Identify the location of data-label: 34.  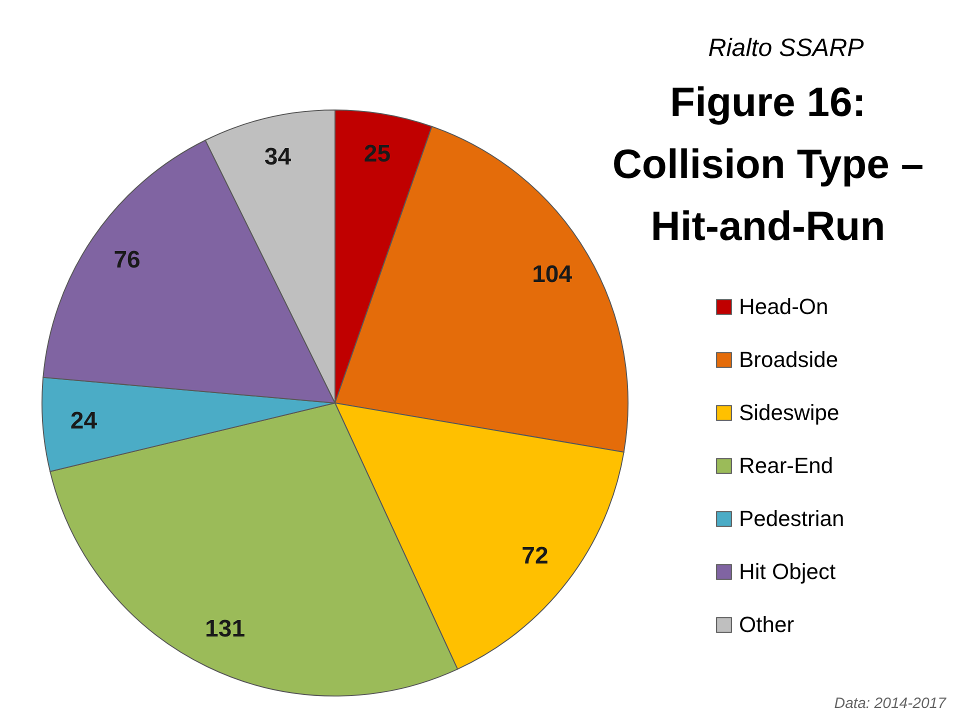
(278, 157).